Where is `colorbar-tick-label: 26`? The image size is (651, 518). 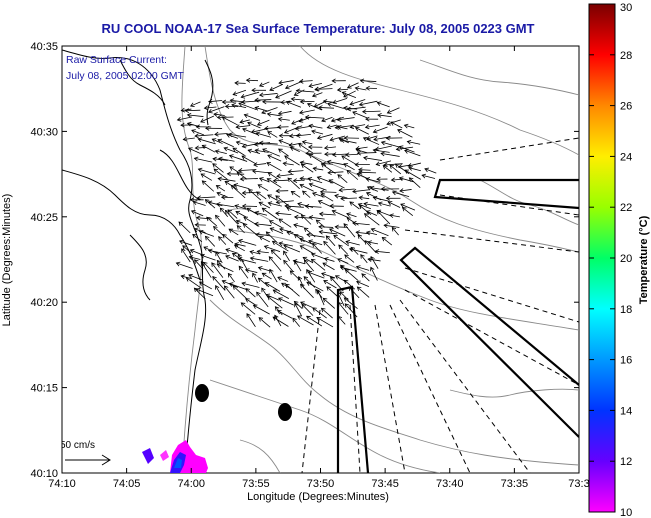 colorbar-tick-label: 26 is located at coordinates (626, 107).